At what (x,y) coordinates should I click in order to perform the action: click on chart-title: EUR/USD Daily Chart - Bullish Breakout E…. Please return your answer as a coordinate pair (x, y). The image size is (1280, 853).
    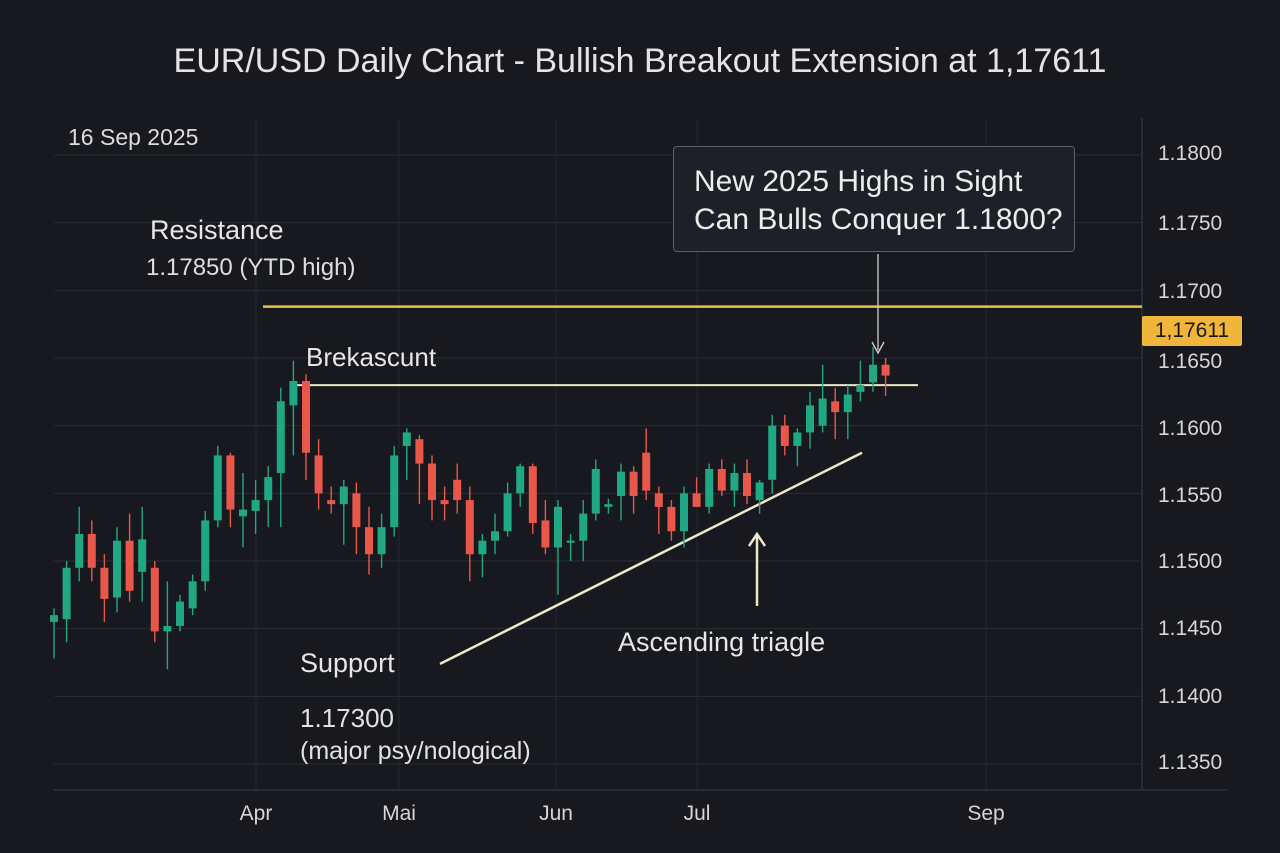
    Looking at the image, I should click on (640, 61).